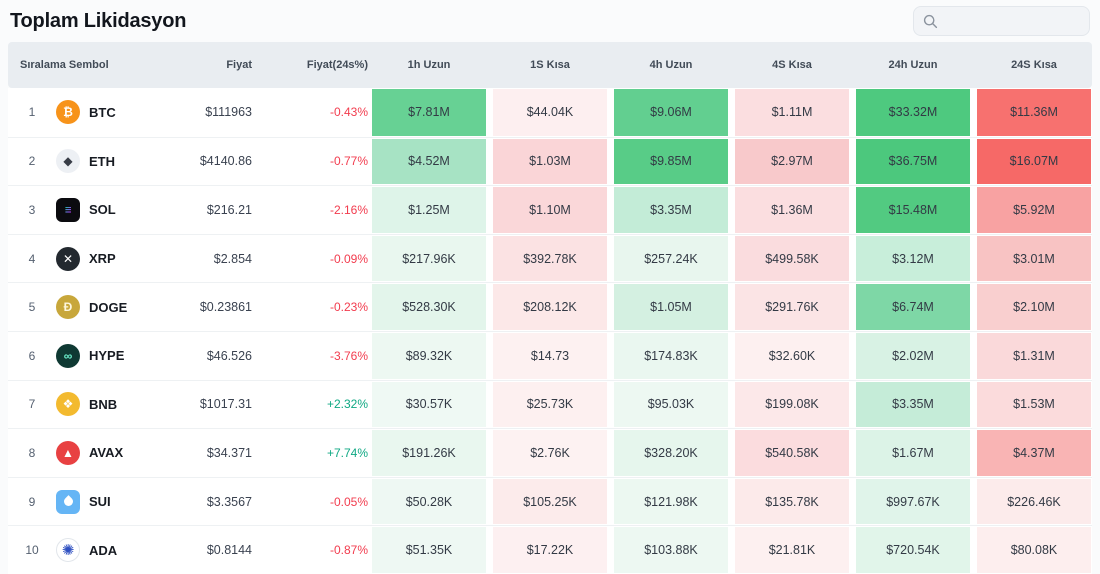  Describe the element at coordinates (347, 452) in the screenshot. I see `price-change: +7.74%` at that location.